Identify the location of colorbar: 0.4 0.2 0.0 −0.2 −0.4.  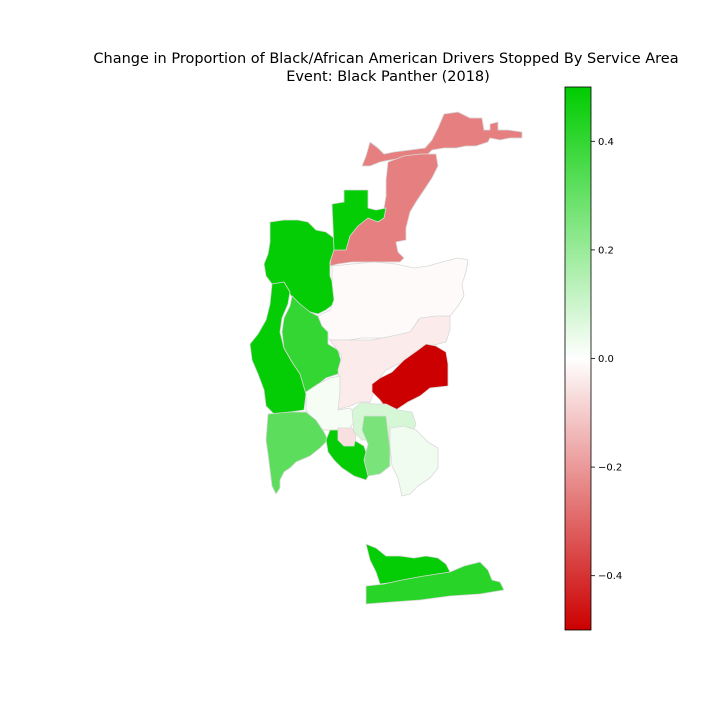
(593, 358).